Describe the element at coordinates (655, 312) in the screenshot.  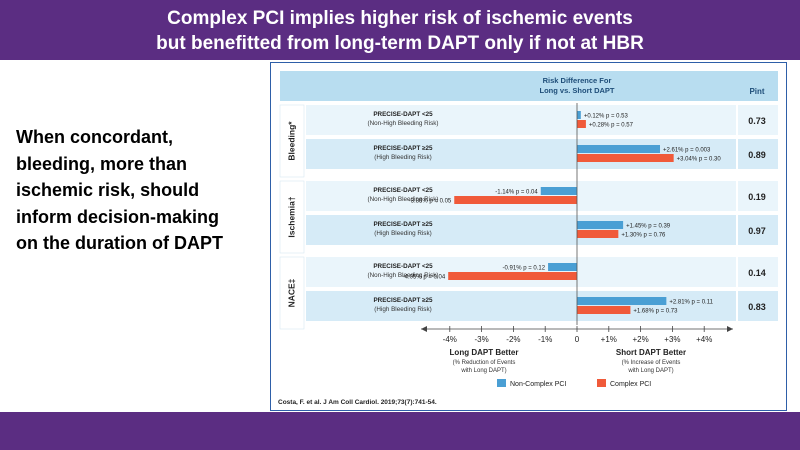
I see `bar-label-complex: +1.68% p = 0.73` at that location.